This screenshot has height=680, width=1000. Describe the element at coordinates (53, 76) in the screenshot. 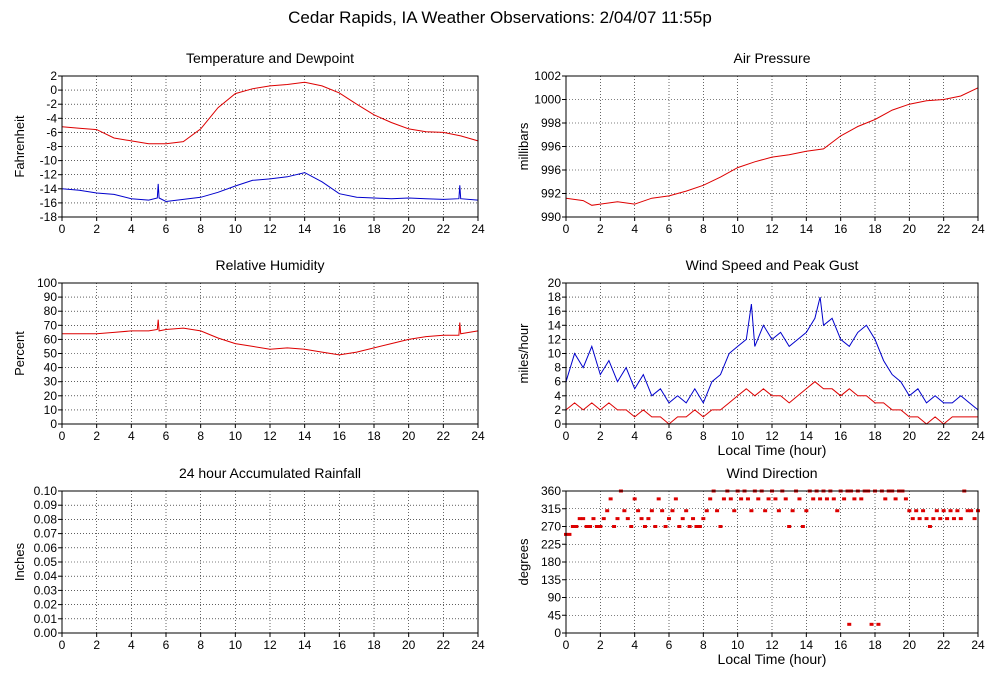

I see `temp-ytick-label: 2` at that location.